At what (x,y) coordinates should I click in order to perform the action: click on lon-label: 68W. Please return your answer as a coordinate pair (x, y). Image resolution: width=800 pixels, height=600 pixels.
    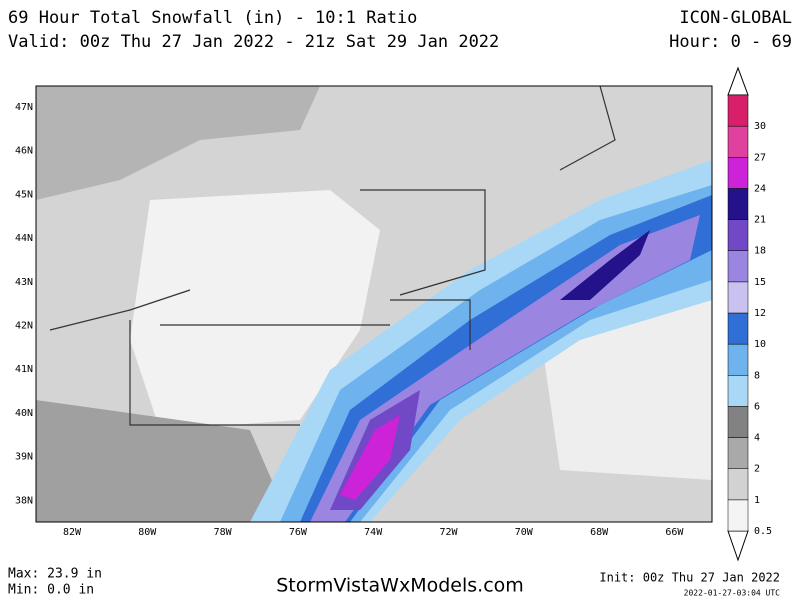
    Looking at the image, I should click on (599, 532).